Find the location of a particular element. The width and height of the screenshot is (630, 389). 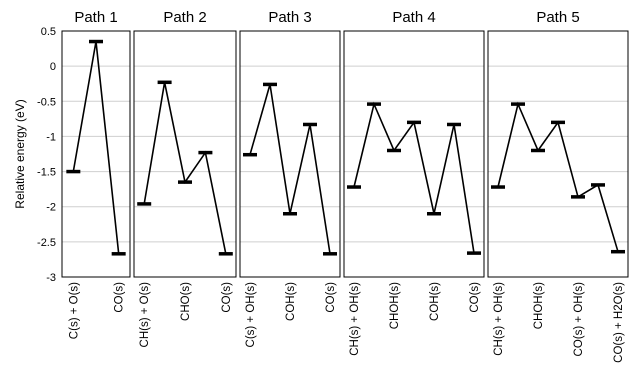

panel-path-1: Path 1 C(s) + O(s) CO(s) is located at coordinates (96, 174).